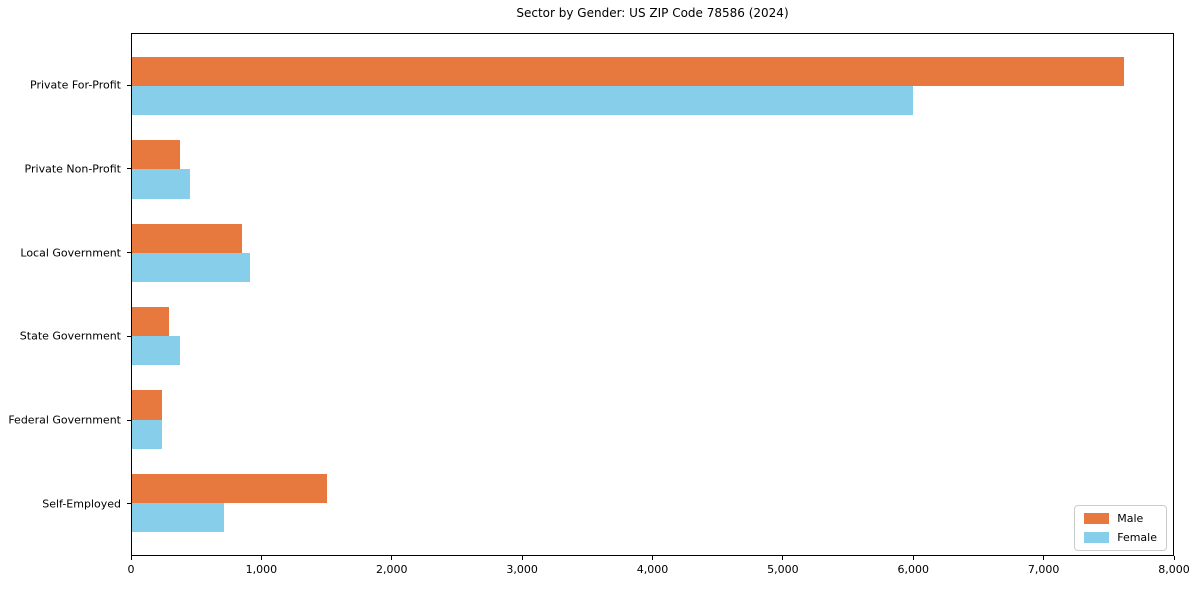 Image resolution: width=1200 pixels, height=600 pixels. What do you see at coordinates (913, 569) in the screenshot?
I see `x-tick-label-6000: 6,000` at bounding box center [913, 569].